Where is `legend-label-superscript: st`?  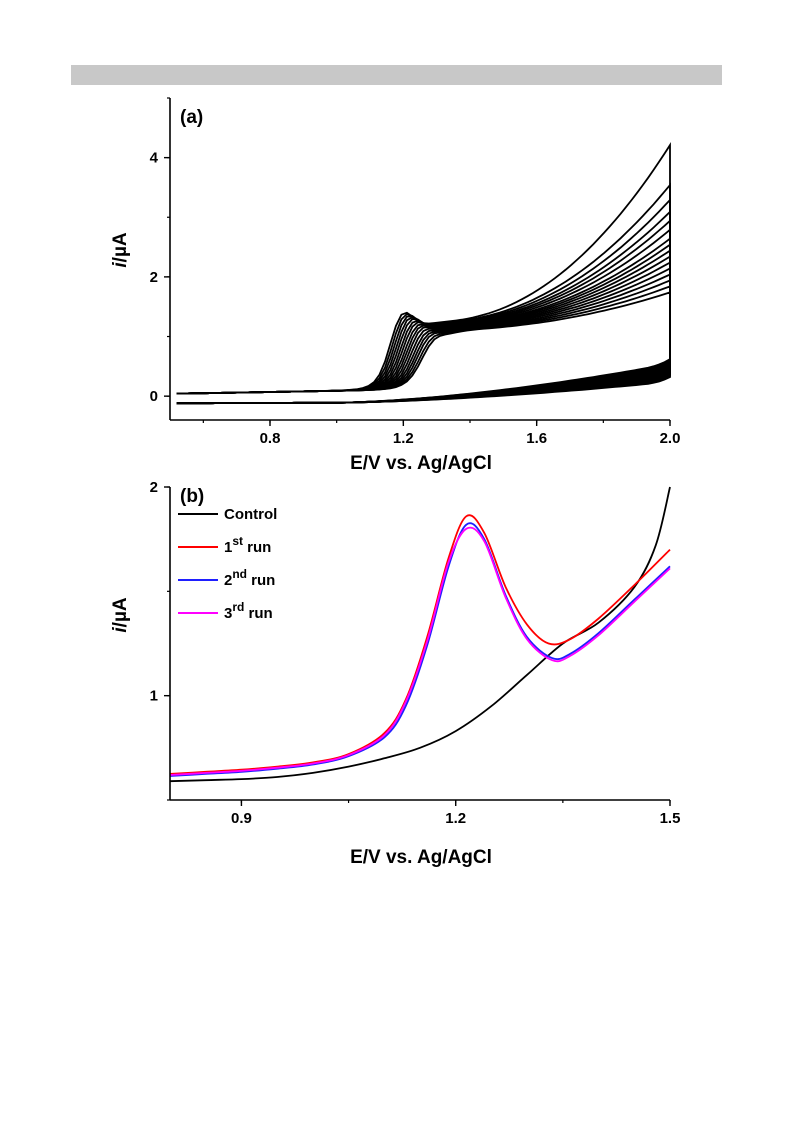 legend-label-superscript: st is located at coordinates (237, 541).